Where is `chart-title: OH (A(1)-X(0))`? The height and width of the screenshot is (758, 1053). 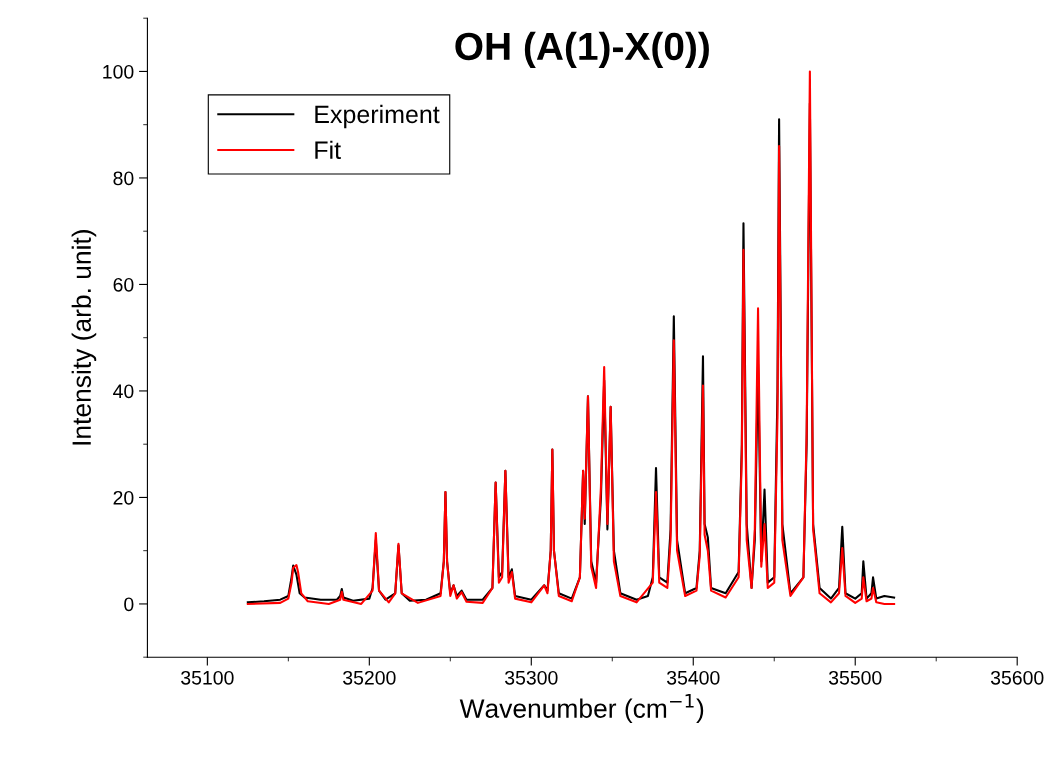 chart-title: OH (A(1)-X(0)) is located at coordinates (582, 49).